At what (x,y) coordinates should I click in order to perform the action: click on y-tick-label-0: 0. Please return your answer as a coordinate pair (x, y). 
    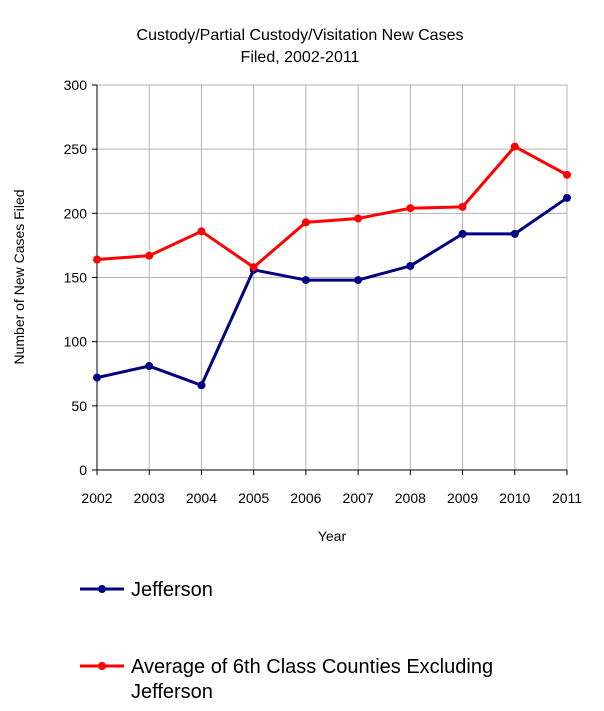
    Looking at the image, I should click on (83, 470).